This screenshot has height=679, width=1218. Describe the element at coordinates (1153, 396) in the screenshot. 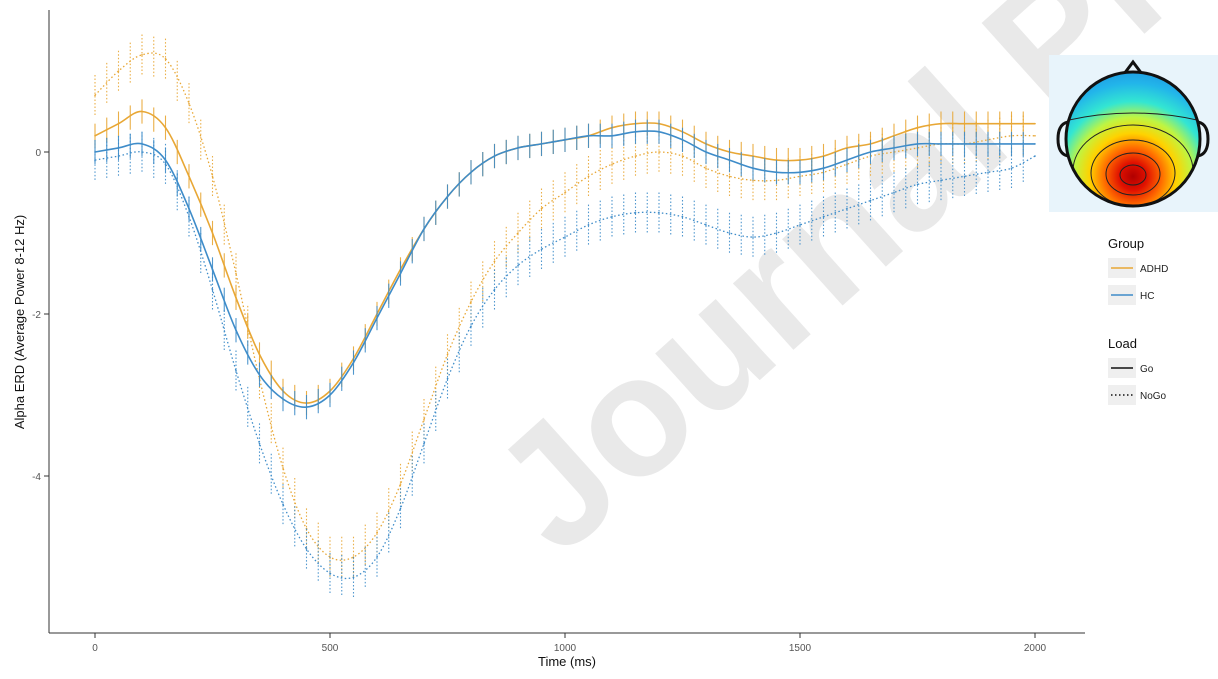

I see `legend-nogo-label: NoGo` at that location.